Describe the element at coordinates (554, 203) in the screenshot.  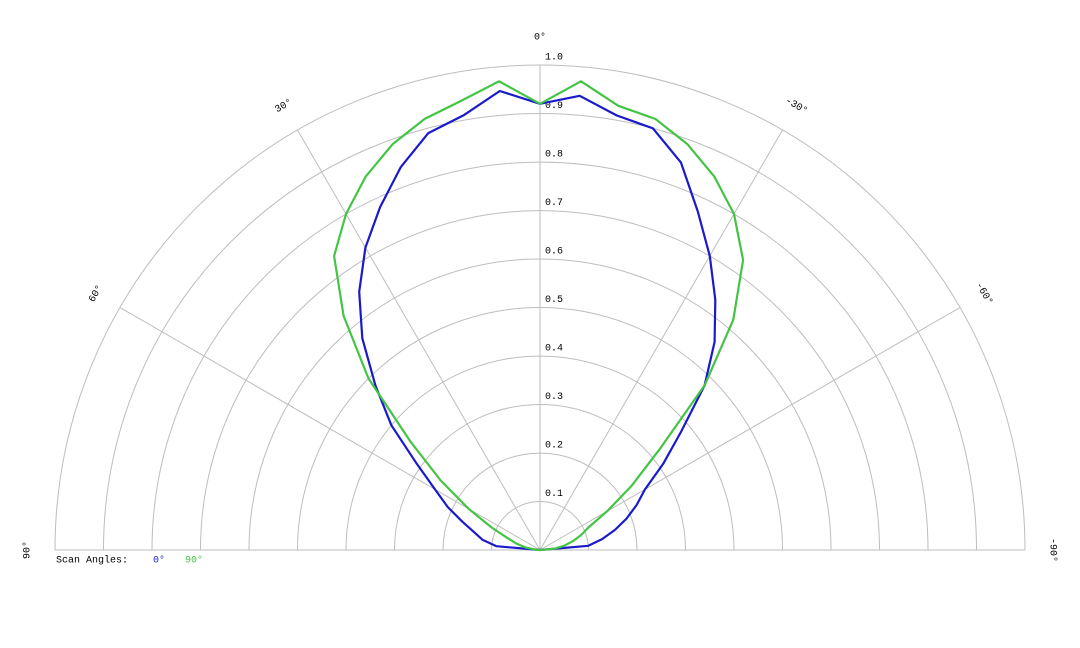
I see `r-tick-label: 0.7` at that location.